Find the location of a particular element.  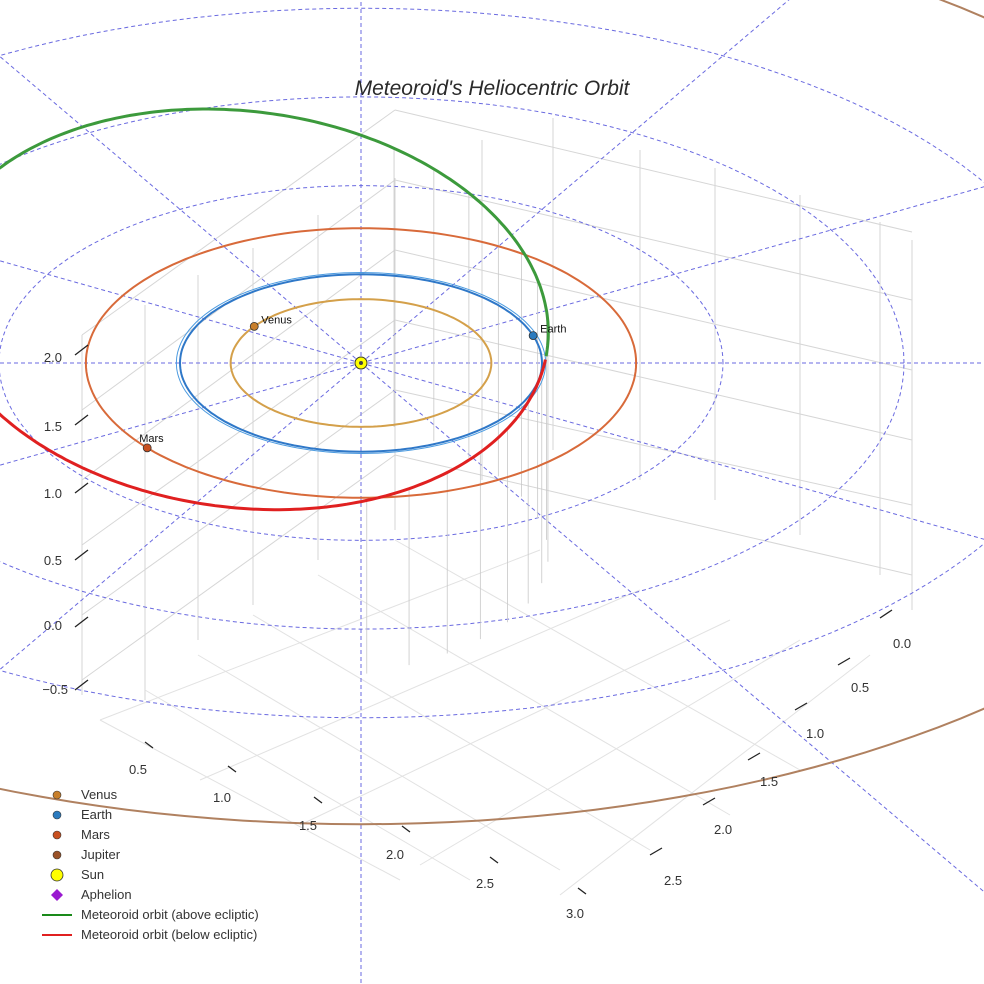

legend-label: Venus is located at coordinates (99, 794).